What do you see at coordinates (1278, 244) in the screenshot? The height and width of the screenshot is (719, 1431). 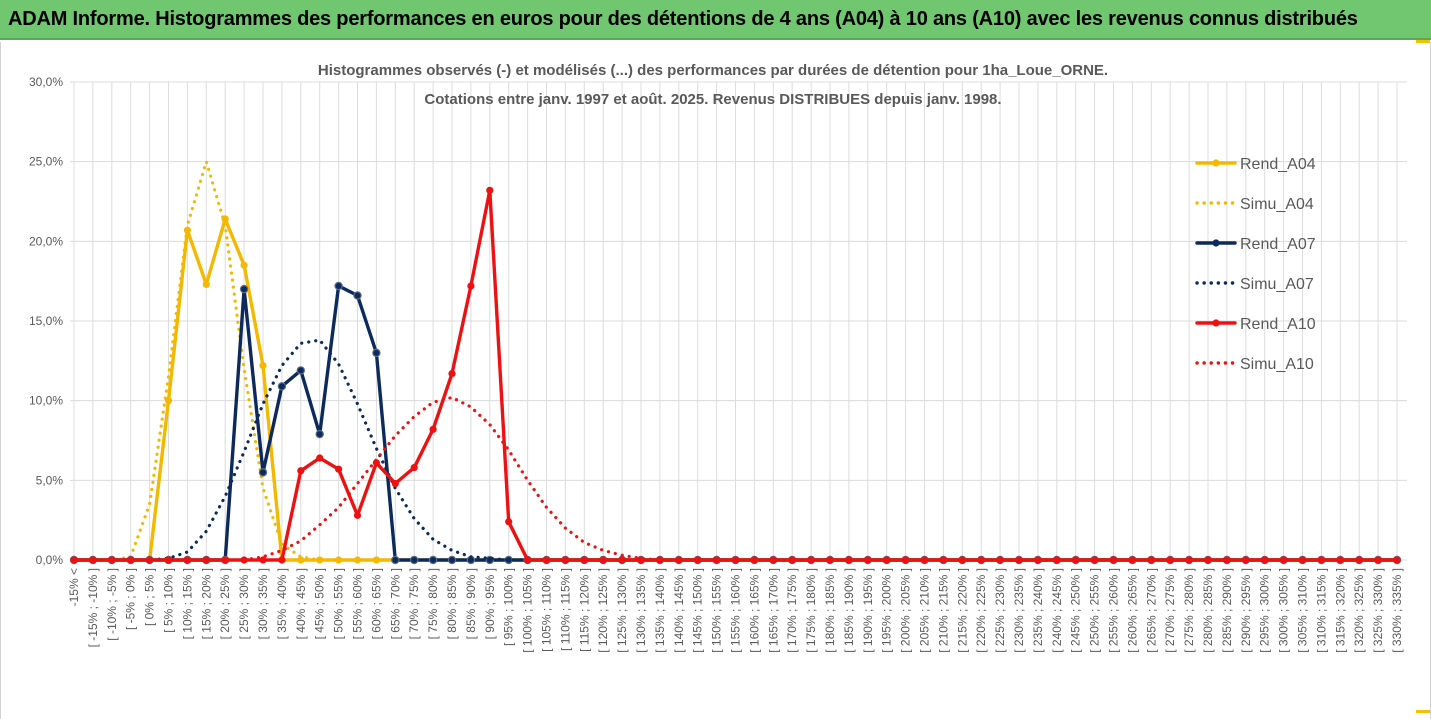 I see `legend-label: Rend_A07` at bounding box center [1278, 244].